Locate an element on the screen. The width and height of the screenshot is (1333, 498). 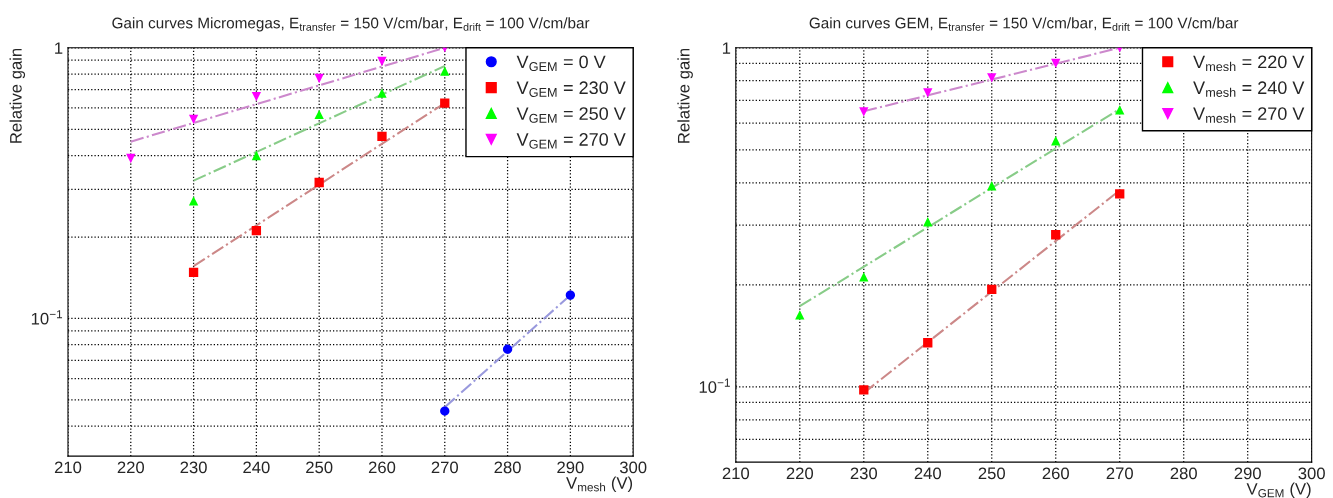
x-axis-title: V$_{mesh}$ (V) is located at coordinates (599, 484).